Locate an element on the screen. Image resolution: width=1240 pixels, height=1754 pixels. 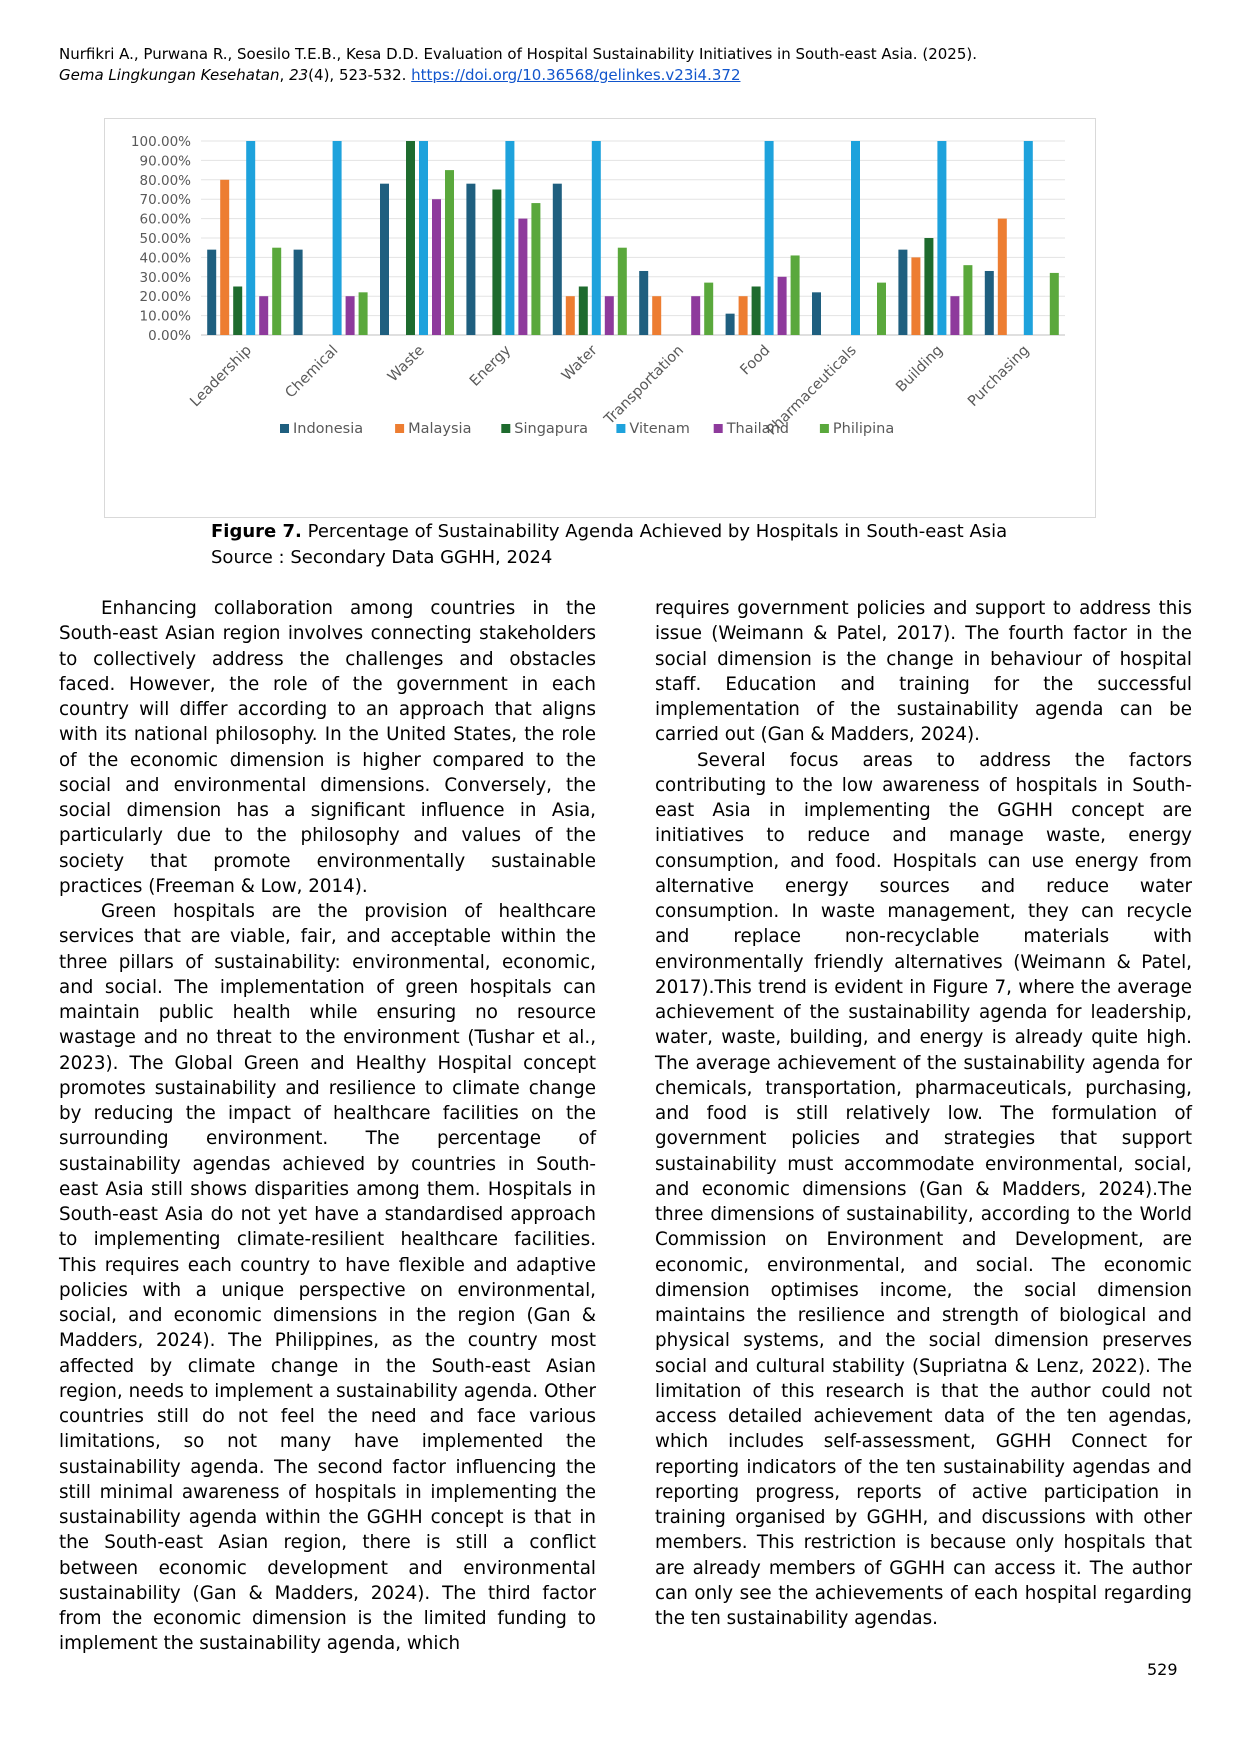
legend-label: Vitenam is located at coordinates (659, 429).